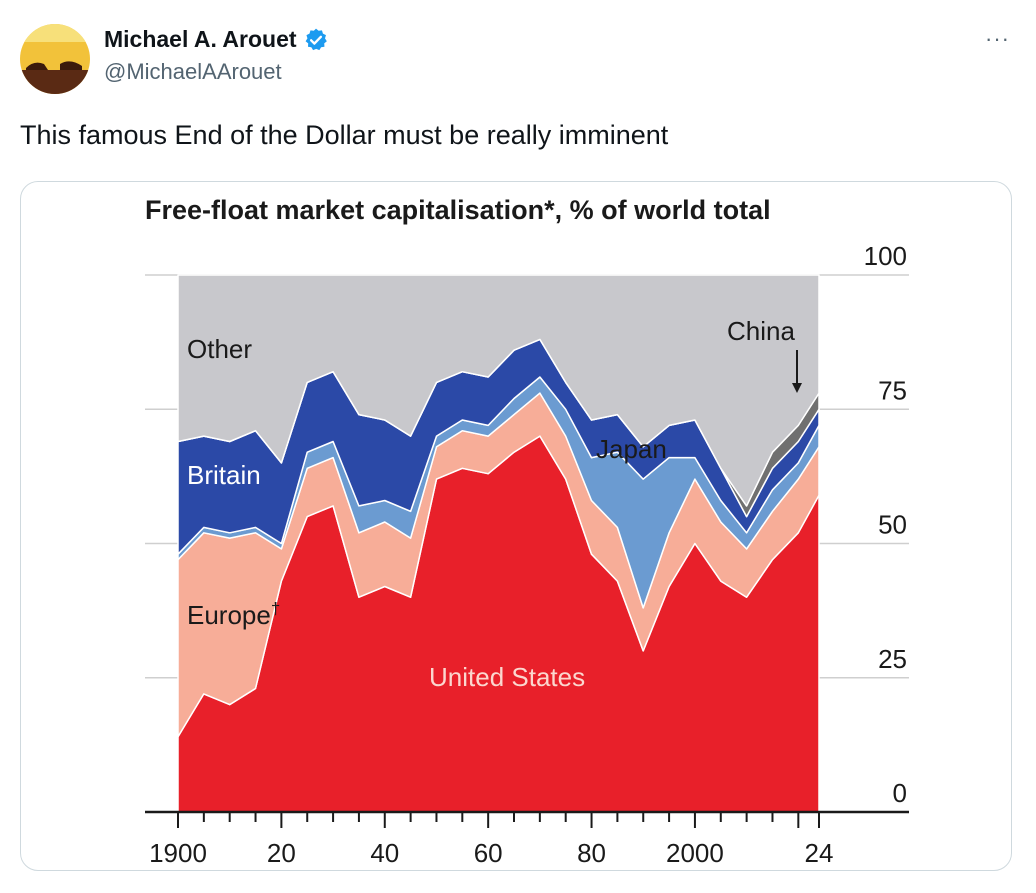 The height and width of the screenshot is (893, 1036). Describe the element at coordinates (219, 349) in the screenshot. I see `label-other: Other` at that location.